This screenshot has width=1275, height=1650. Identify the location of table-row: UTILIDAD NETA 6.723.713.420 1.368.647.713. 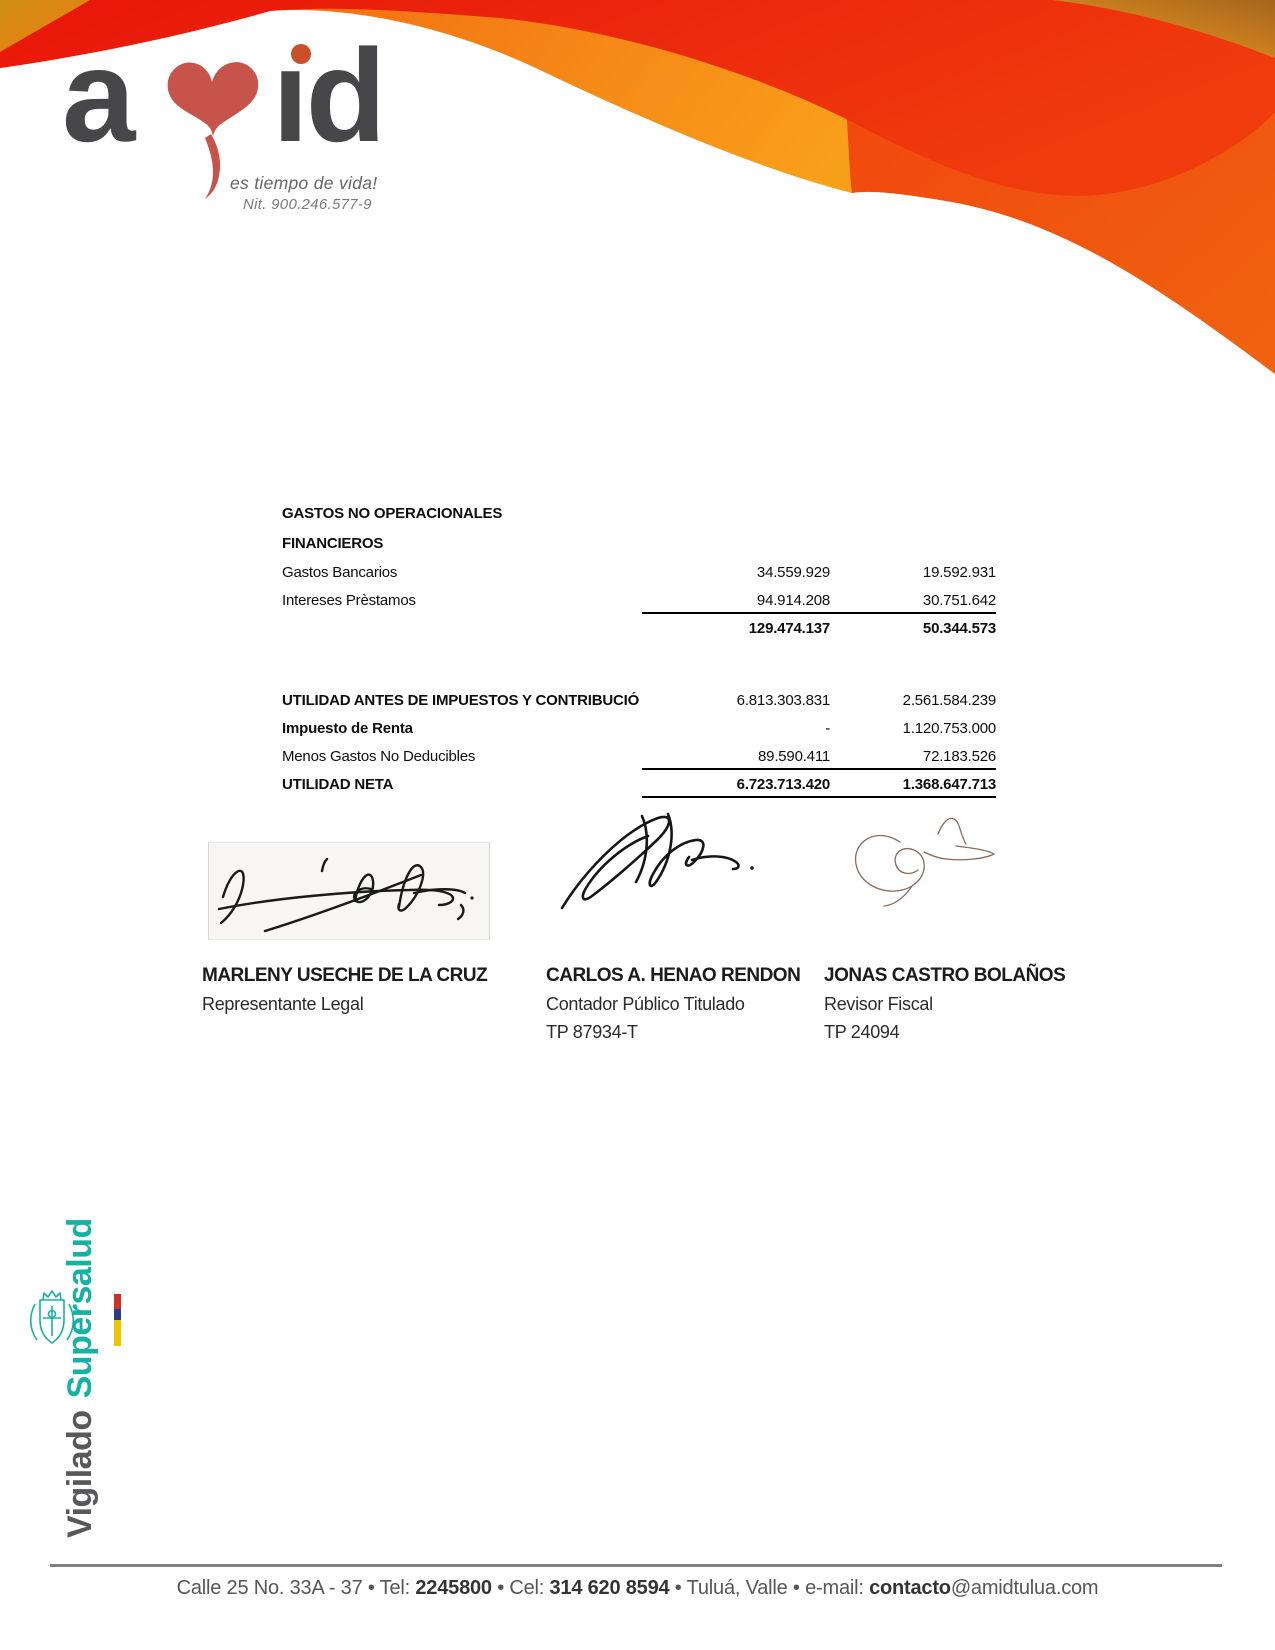
(639, 784).